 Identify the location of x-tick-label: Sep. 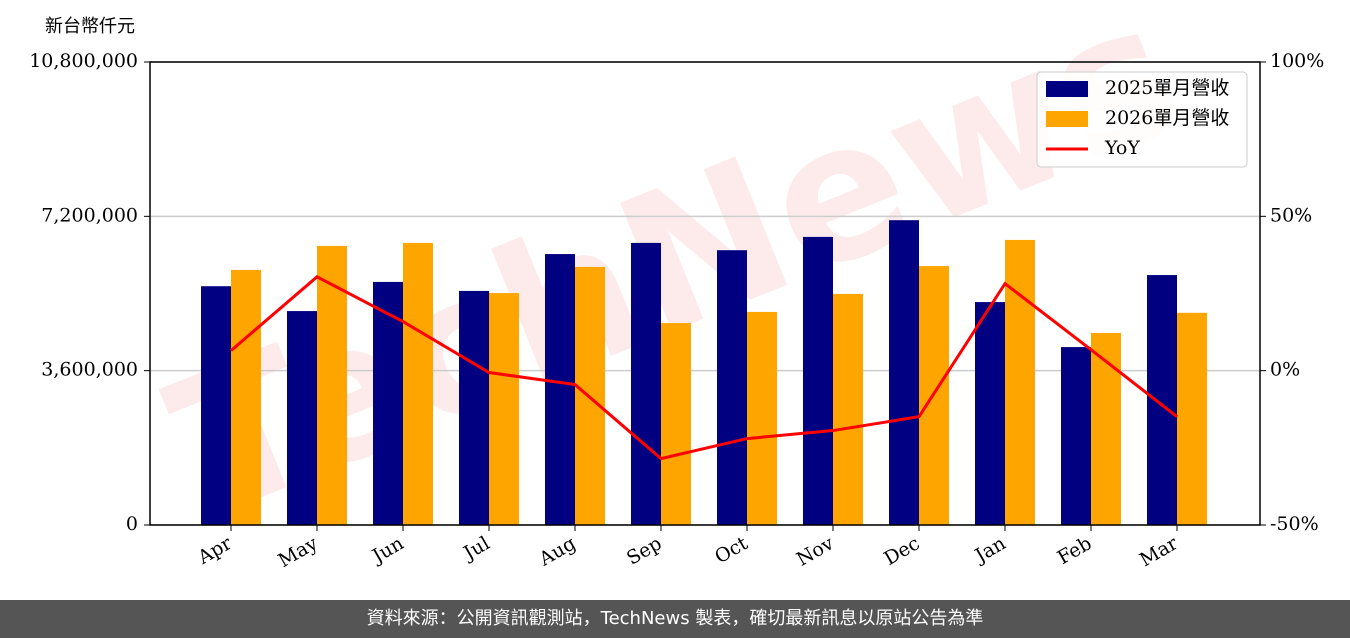
(644, 550).